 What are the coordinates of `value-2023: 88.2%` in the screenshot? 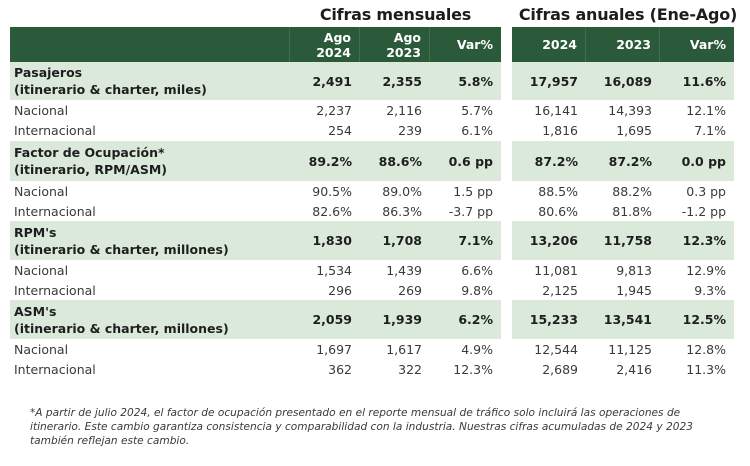 It's located at (632, 191).